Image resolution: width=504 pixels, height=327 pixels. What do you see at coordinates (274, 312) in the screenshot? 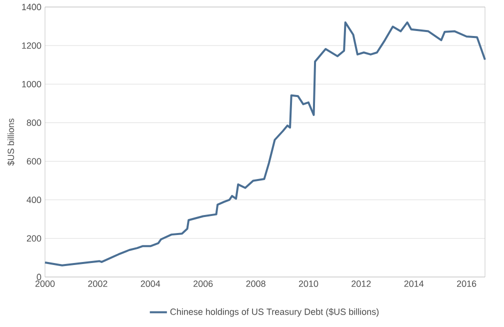
I see `legend-label: Chinese holdings of US Treasury Debt ($US billions)` at bounding box center [274, 312].